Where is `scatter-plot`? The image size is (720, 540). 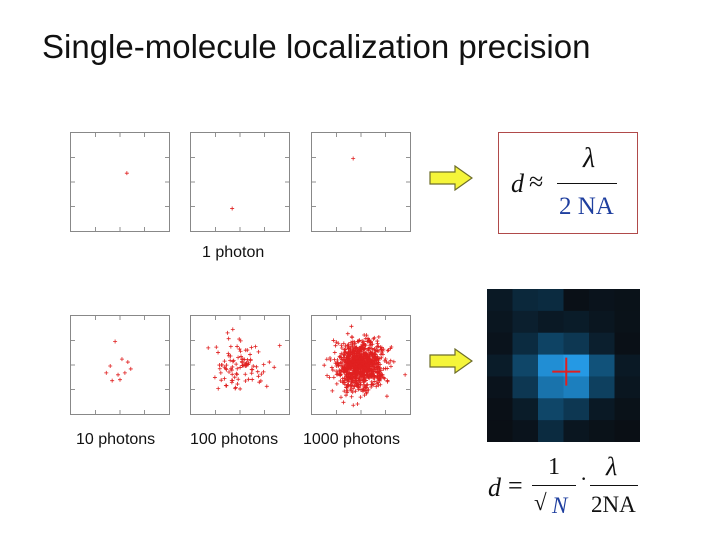
scatter-plot is located at coordinates (120, 182).